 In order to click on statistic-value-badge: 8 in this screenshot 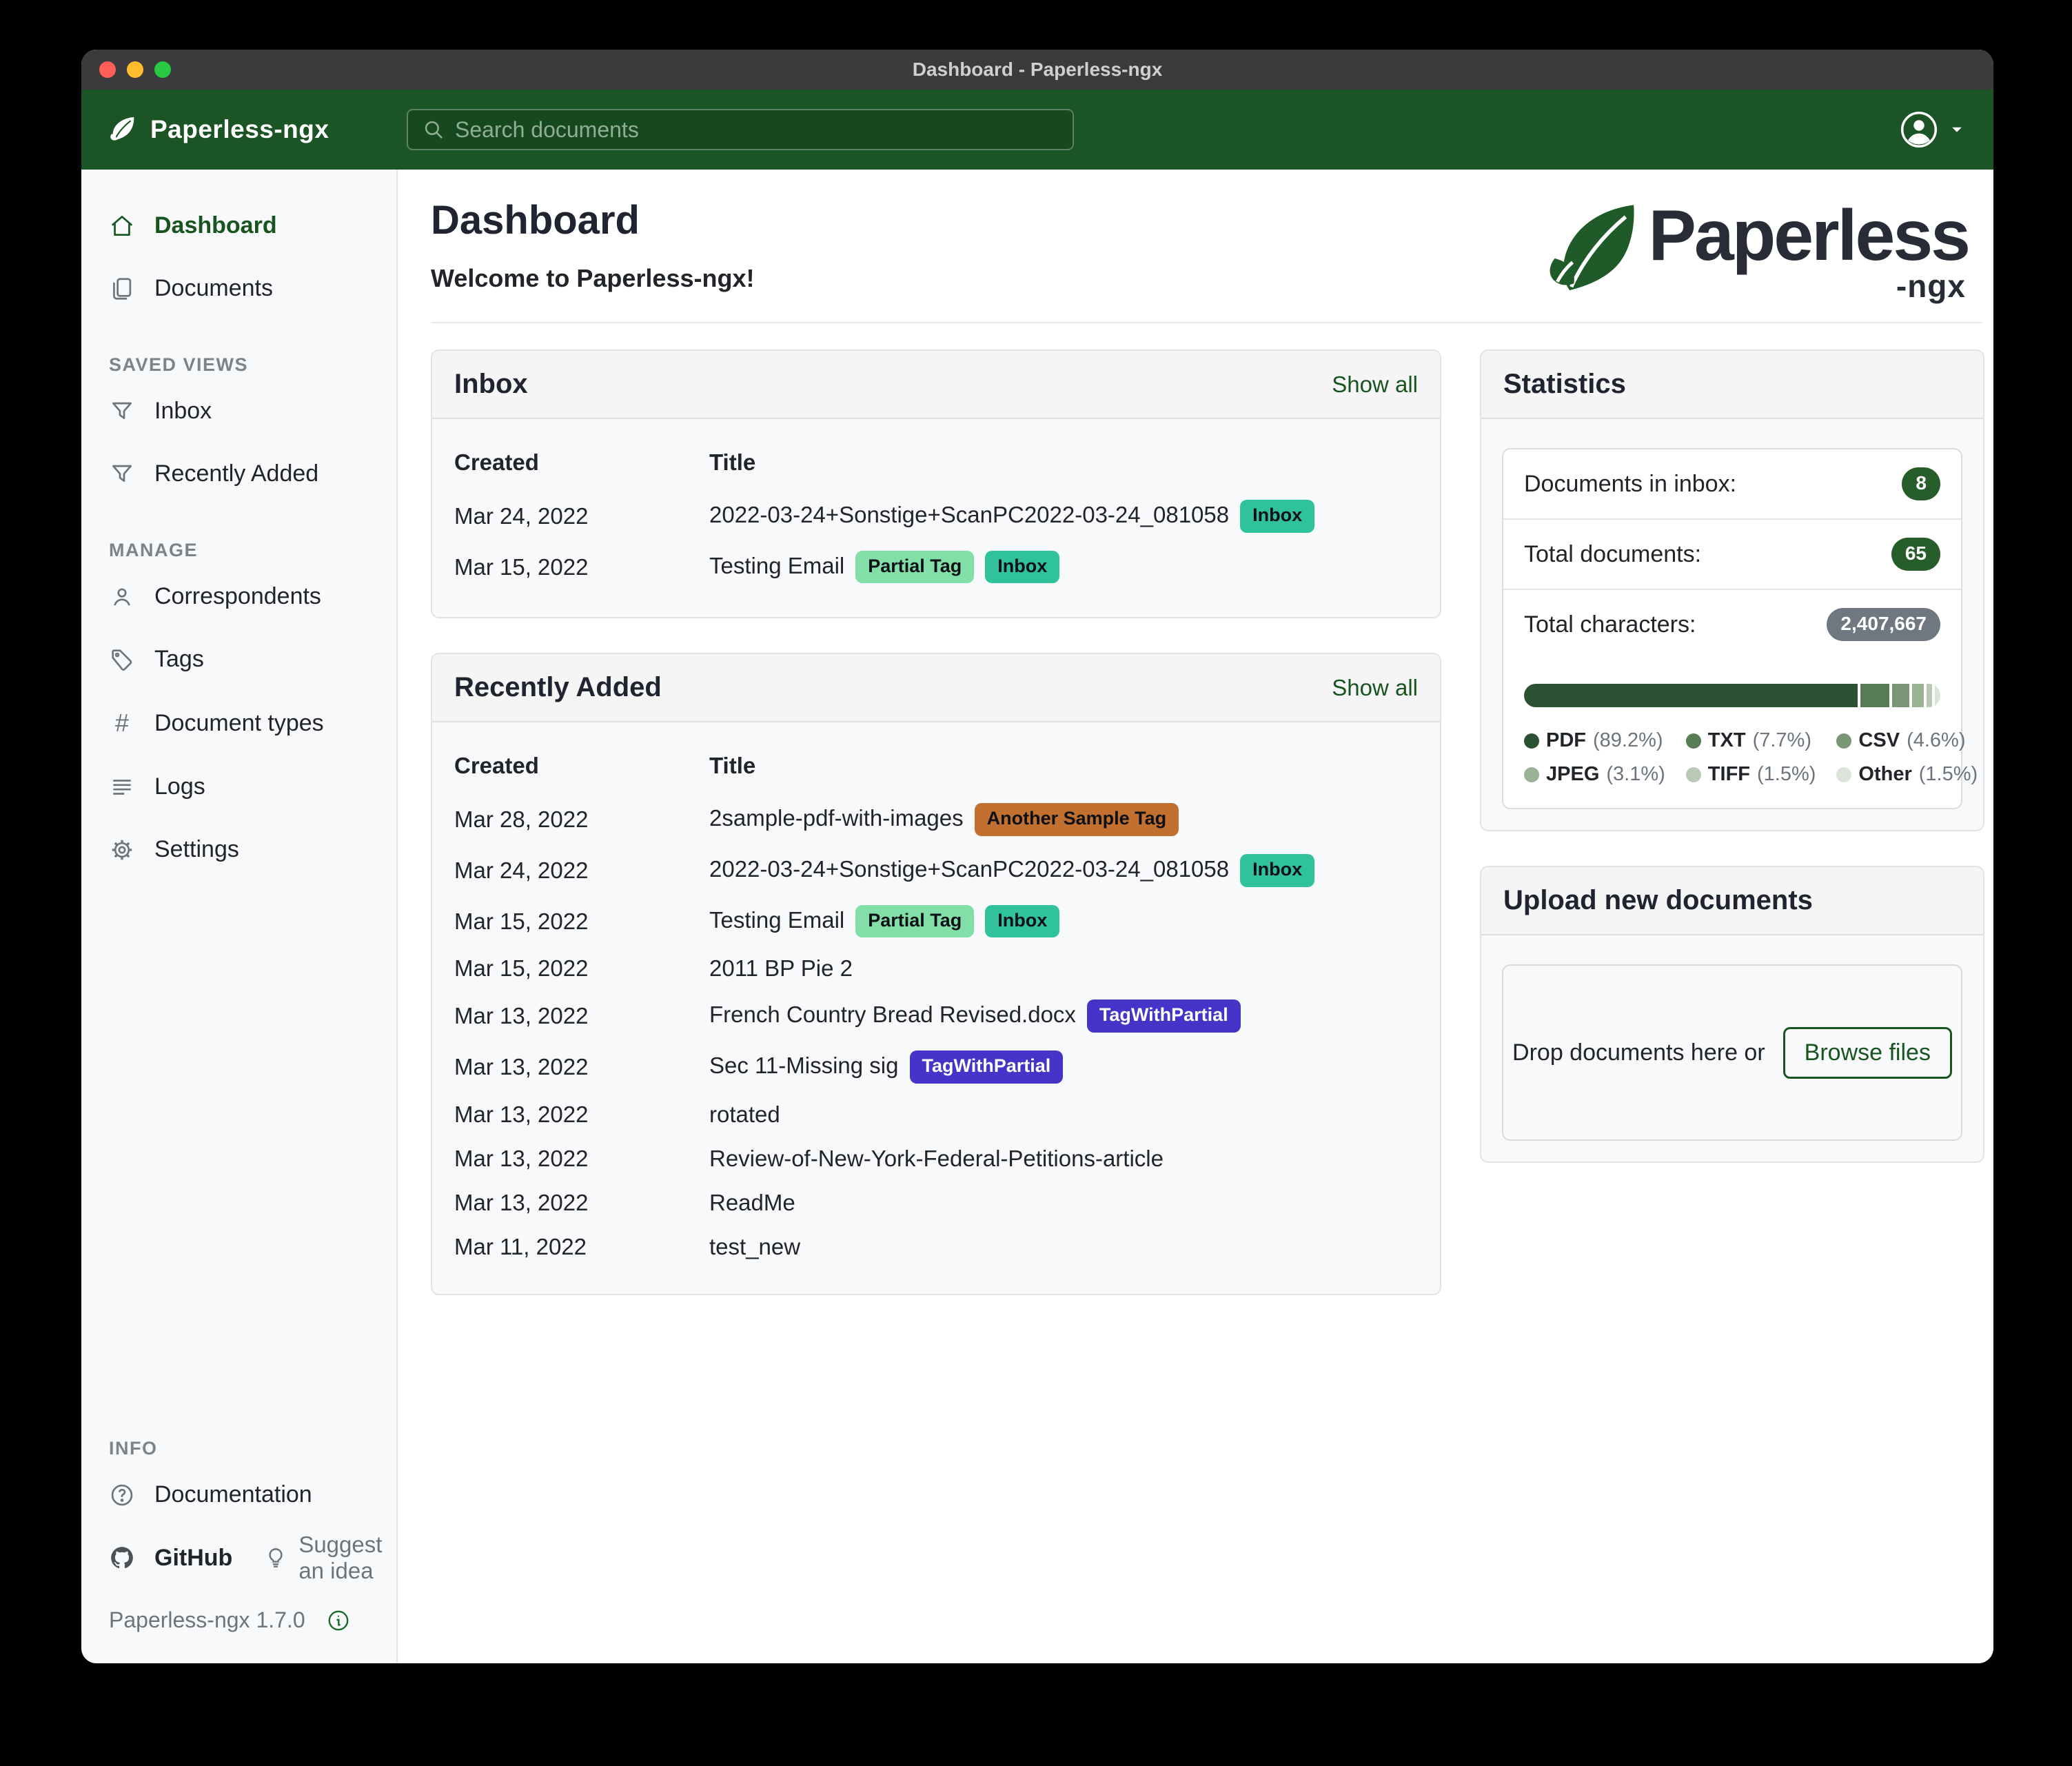, I will do `click(1921, 484)`.